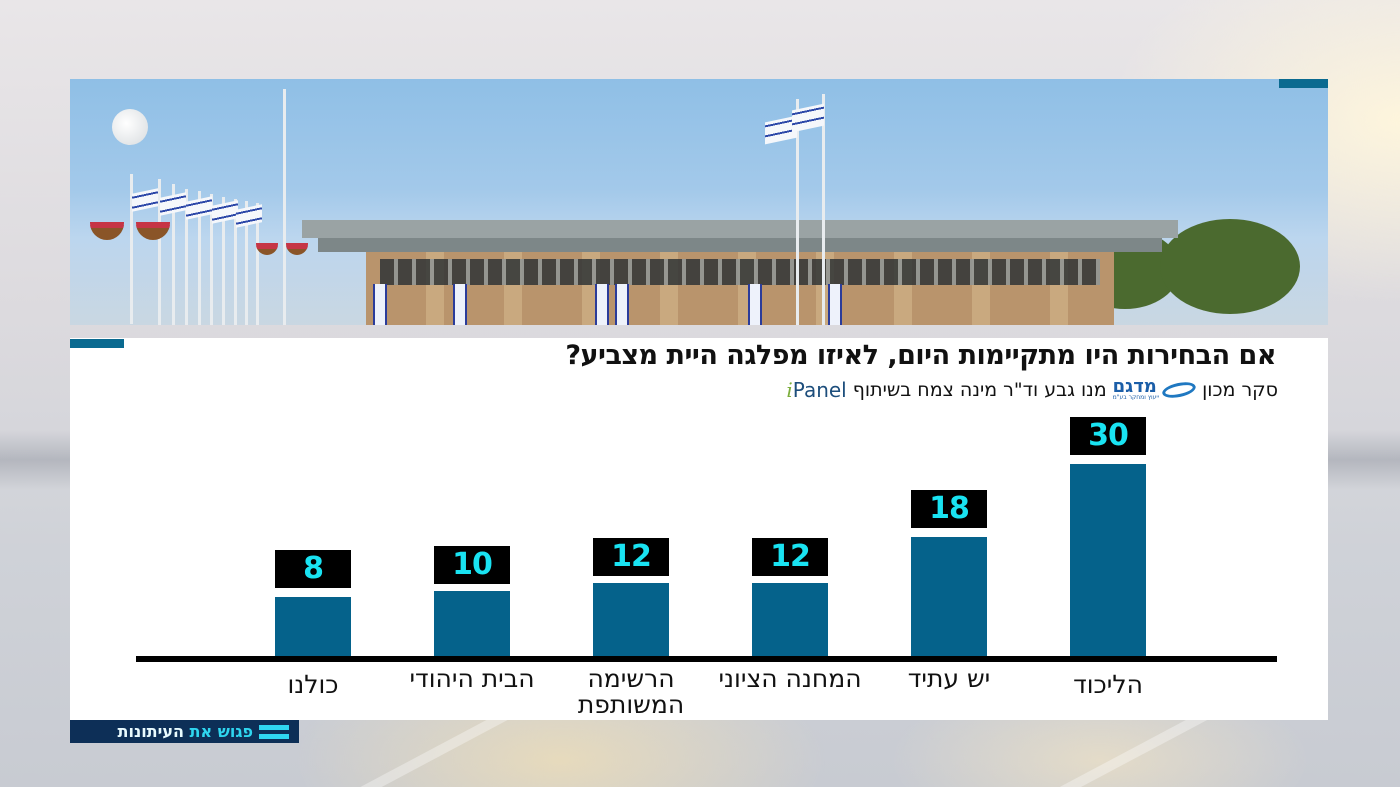  Describe the element at coordinates (740, 245) in the screenshot. I see `building-roof-underside` at that location.